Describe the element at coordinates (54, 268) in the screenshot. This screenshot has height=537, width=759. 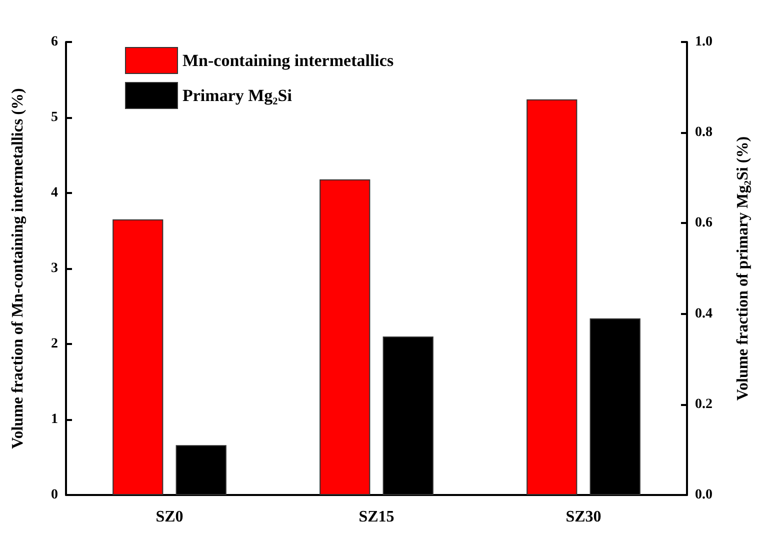
I see `y-tick-label: 3` at that location.